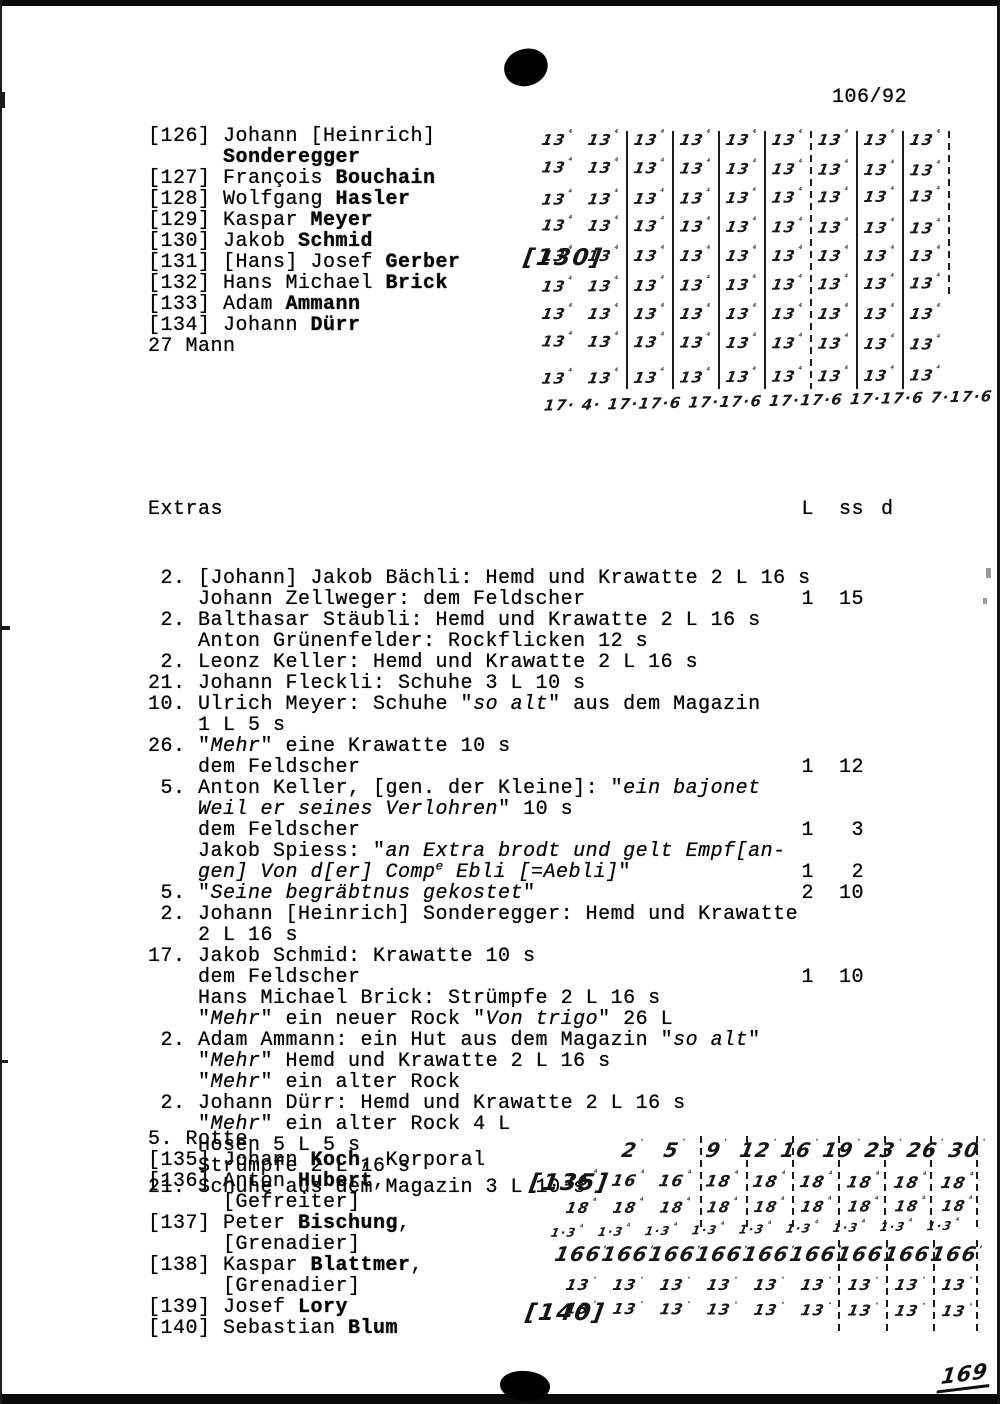  What do you see at coordinates (273, 1328) in the screenshot?
I see `text-line: [140] Sebastian Blum` at bounding box center [273, 1328].